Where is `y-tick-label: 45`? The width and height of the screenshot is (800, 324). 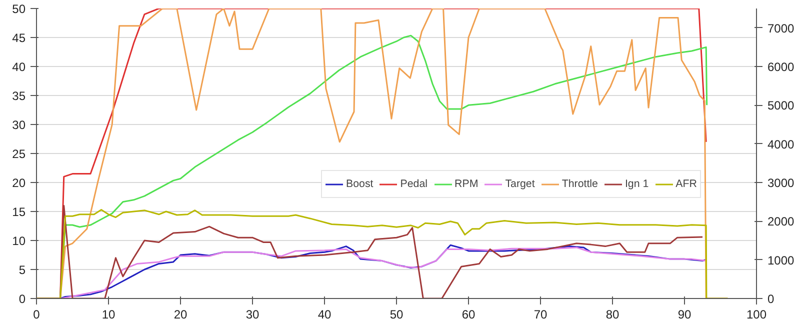 y-tick-label: 45 is located at coordinates (19, 38).